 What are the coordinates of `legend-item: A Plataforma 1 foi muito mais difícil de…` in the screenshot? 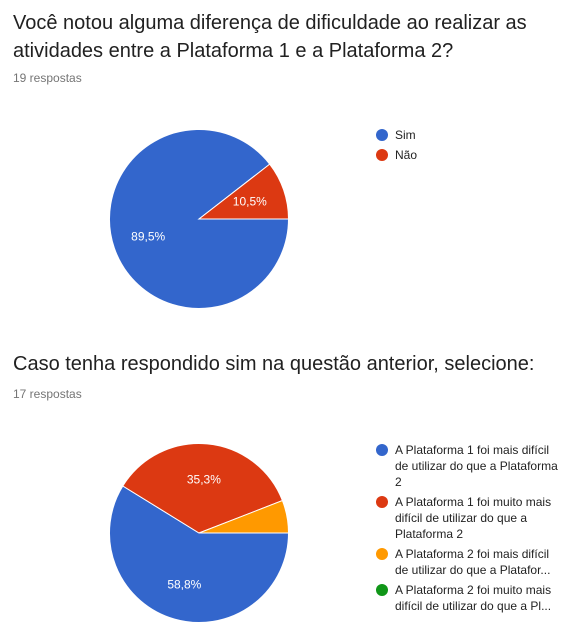 It's located at (468, 518).